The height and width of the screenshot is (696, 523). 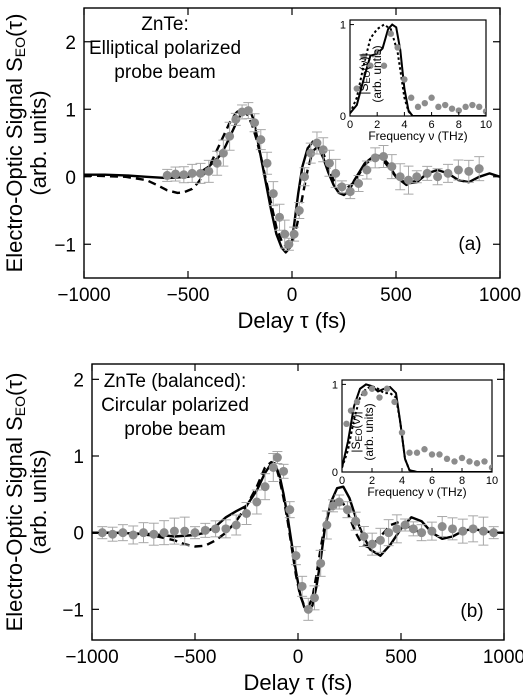 What do you see at coordinates (417, 136) in the screenshot?
I see `inset-x-axis-title: Frequency ν (THz)` at bounding box center [417, 136].